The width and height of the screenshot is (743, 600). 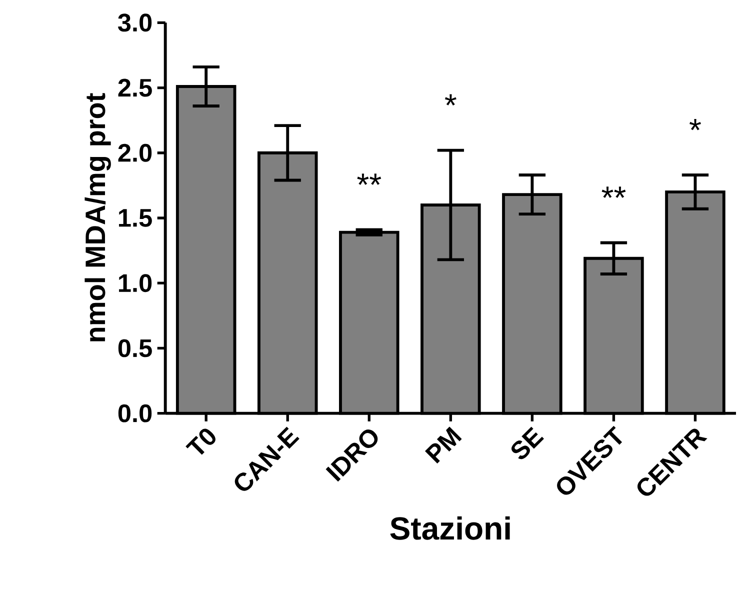 I want to click on y-tick-label: 2.5, so click(x=135, y=87).